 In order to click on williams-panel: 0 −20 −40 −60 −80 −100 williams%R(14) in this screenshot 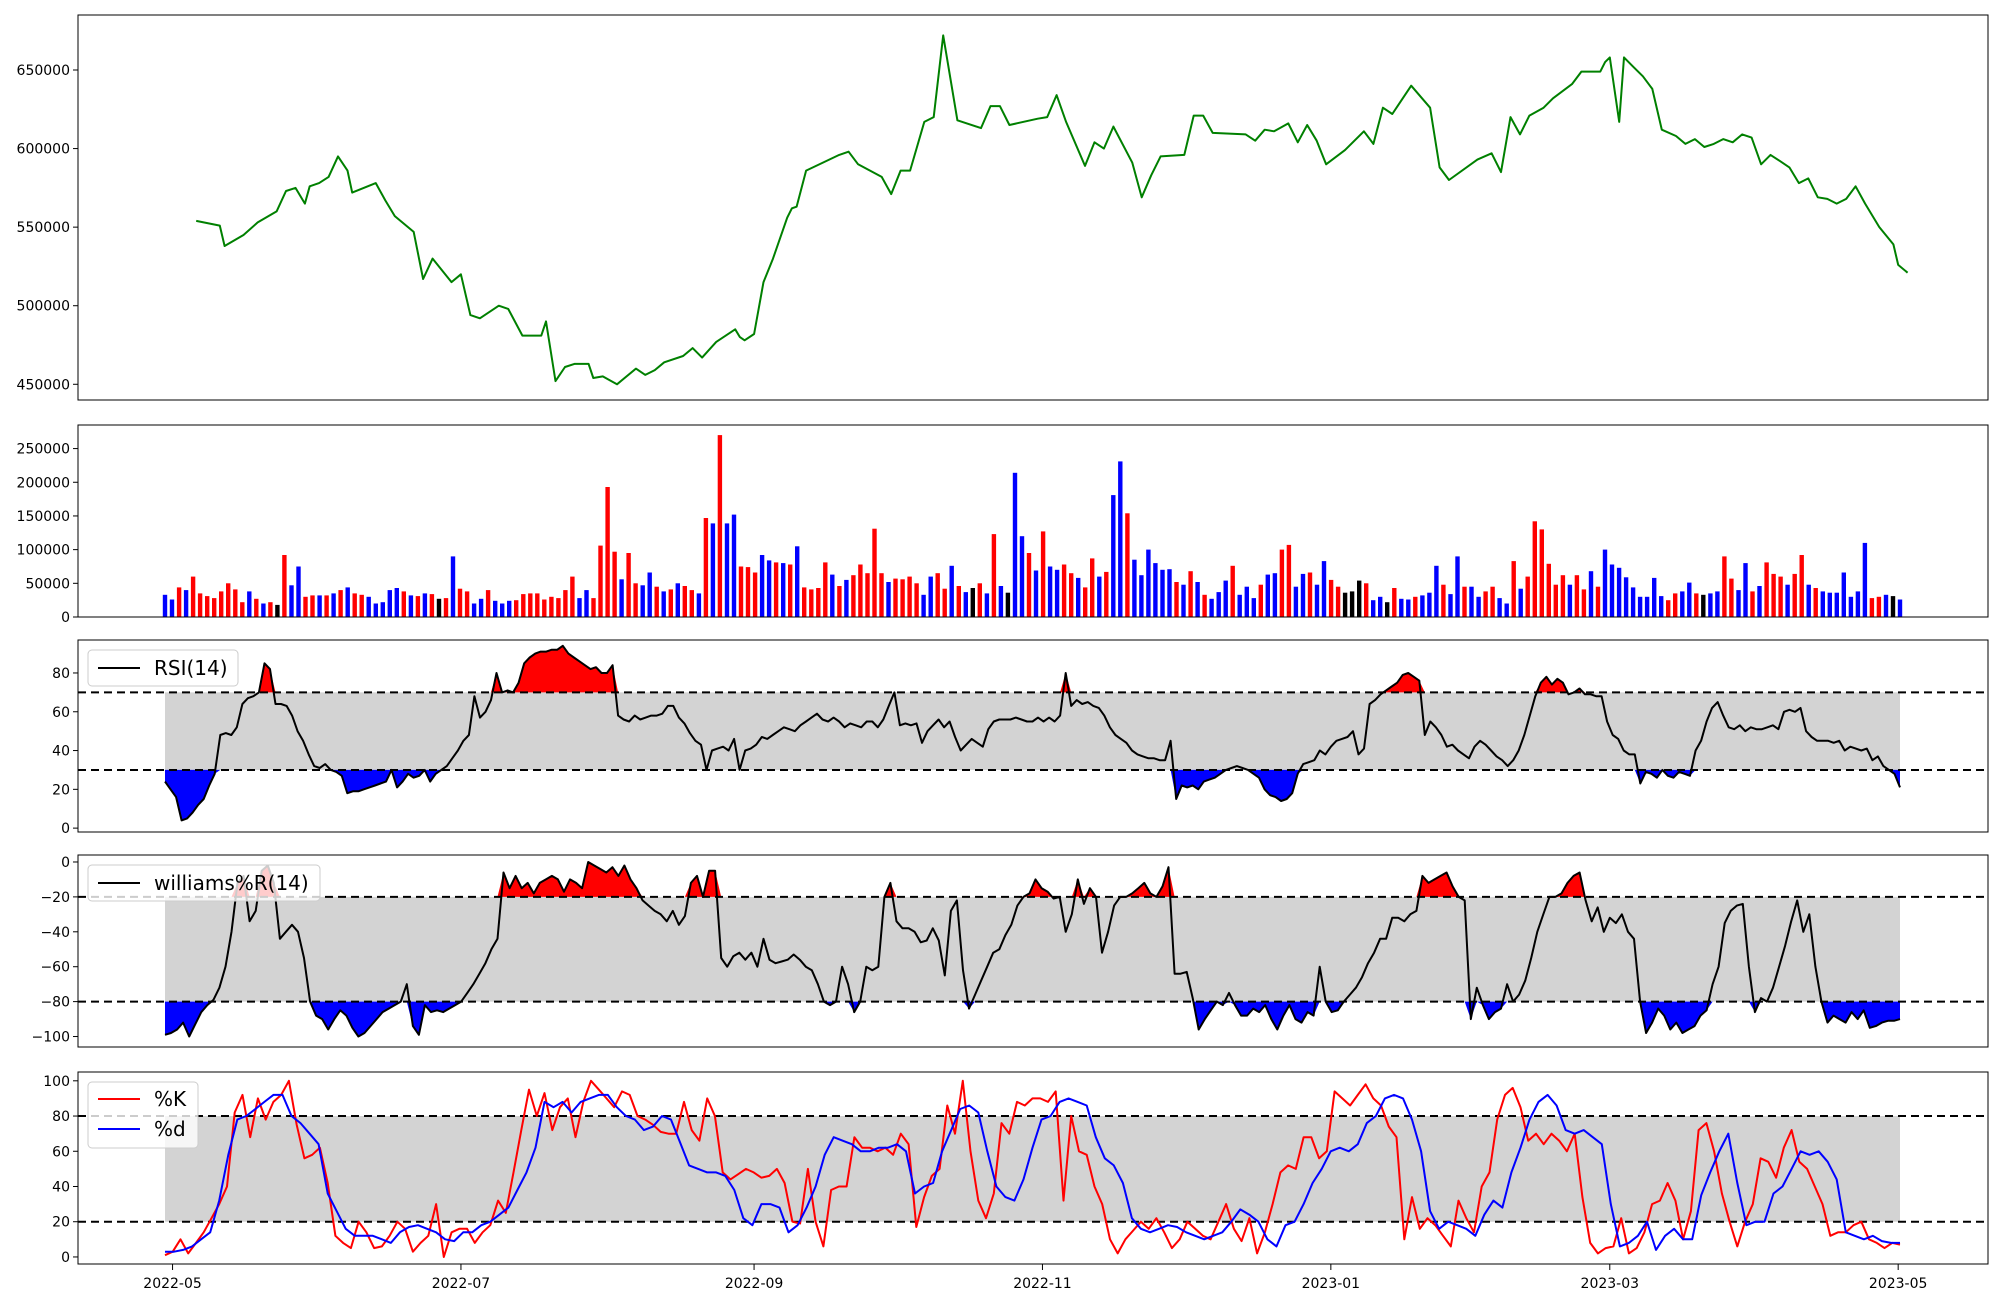, I will do `click(1010, 951)`.